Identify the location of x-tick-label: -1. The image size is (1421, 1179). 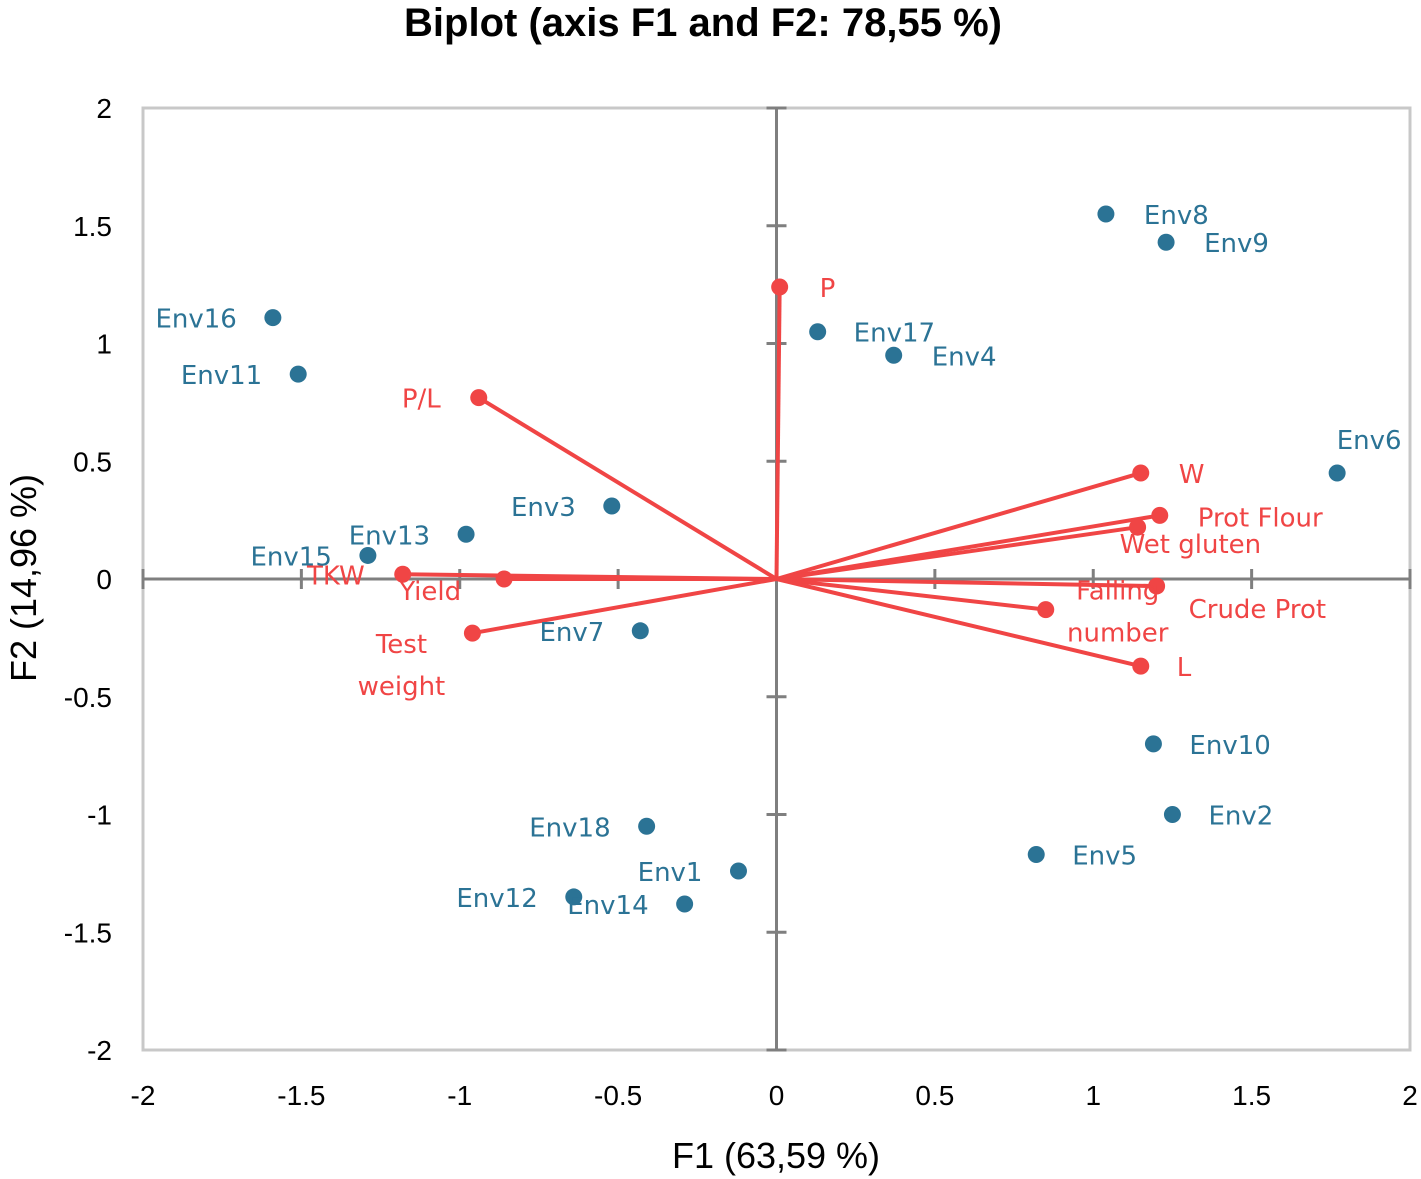
(459, 1095).